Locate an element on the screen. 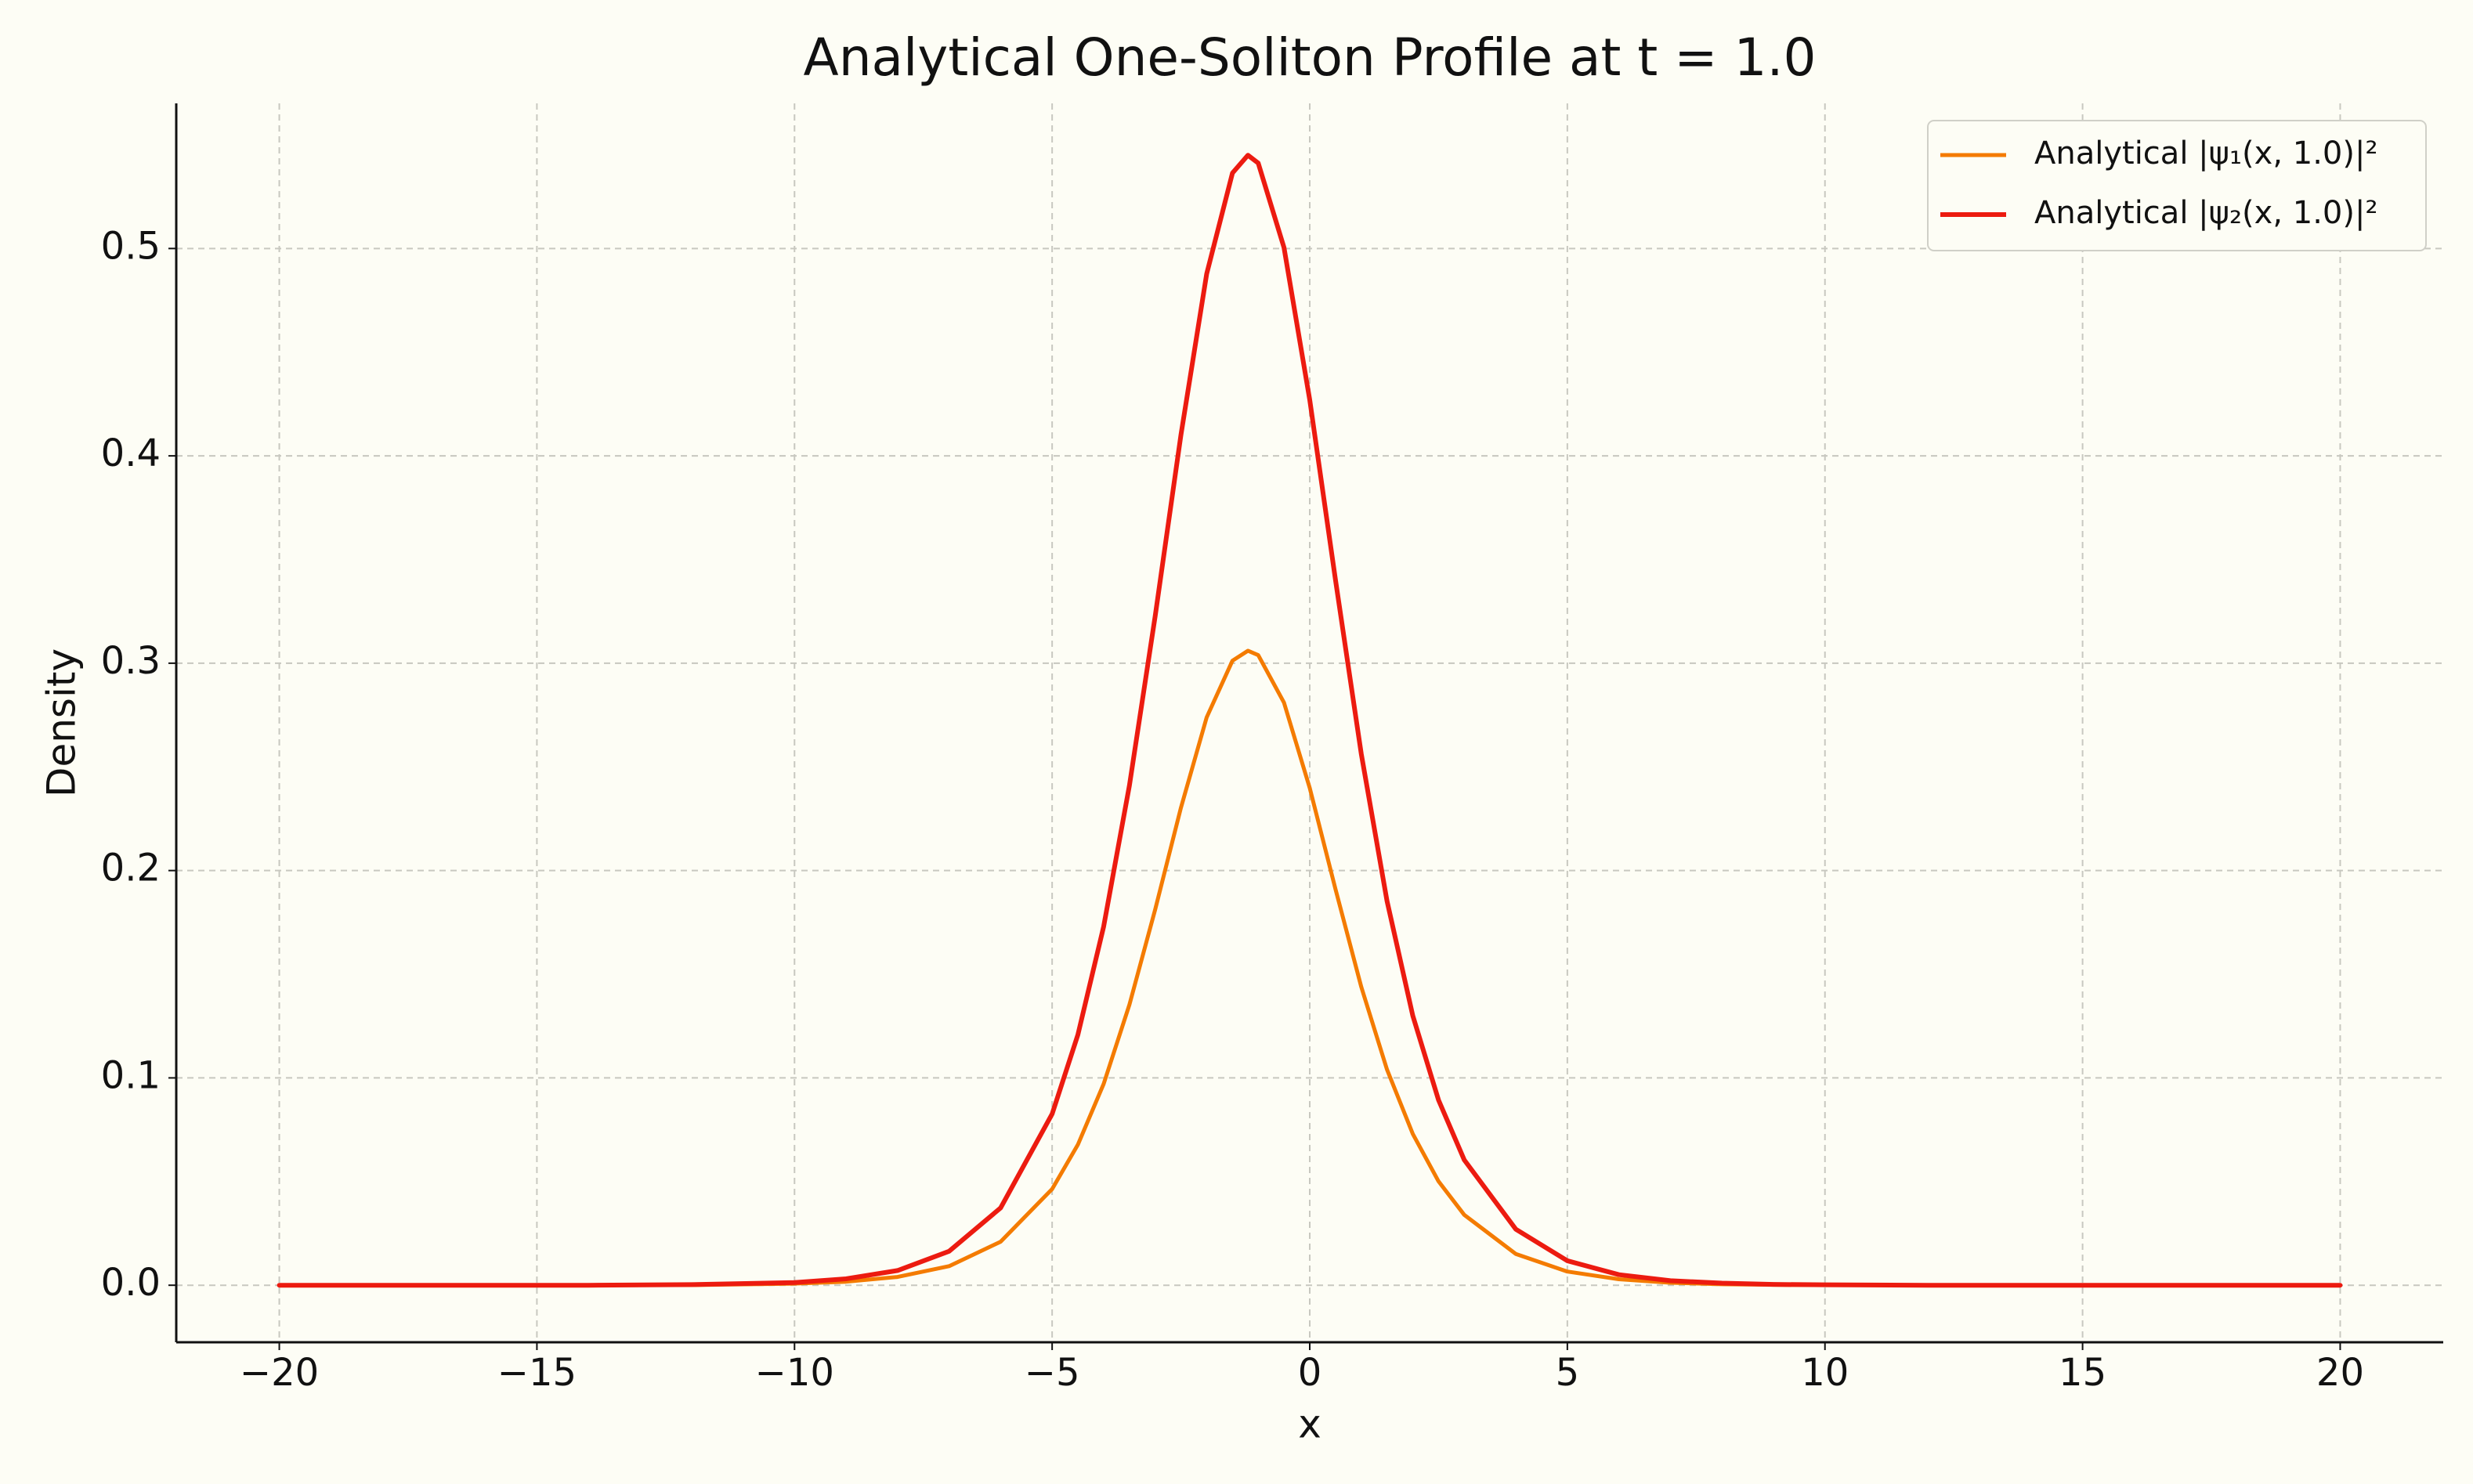  y-axis-label: Density is located at coordinates (62, 722).